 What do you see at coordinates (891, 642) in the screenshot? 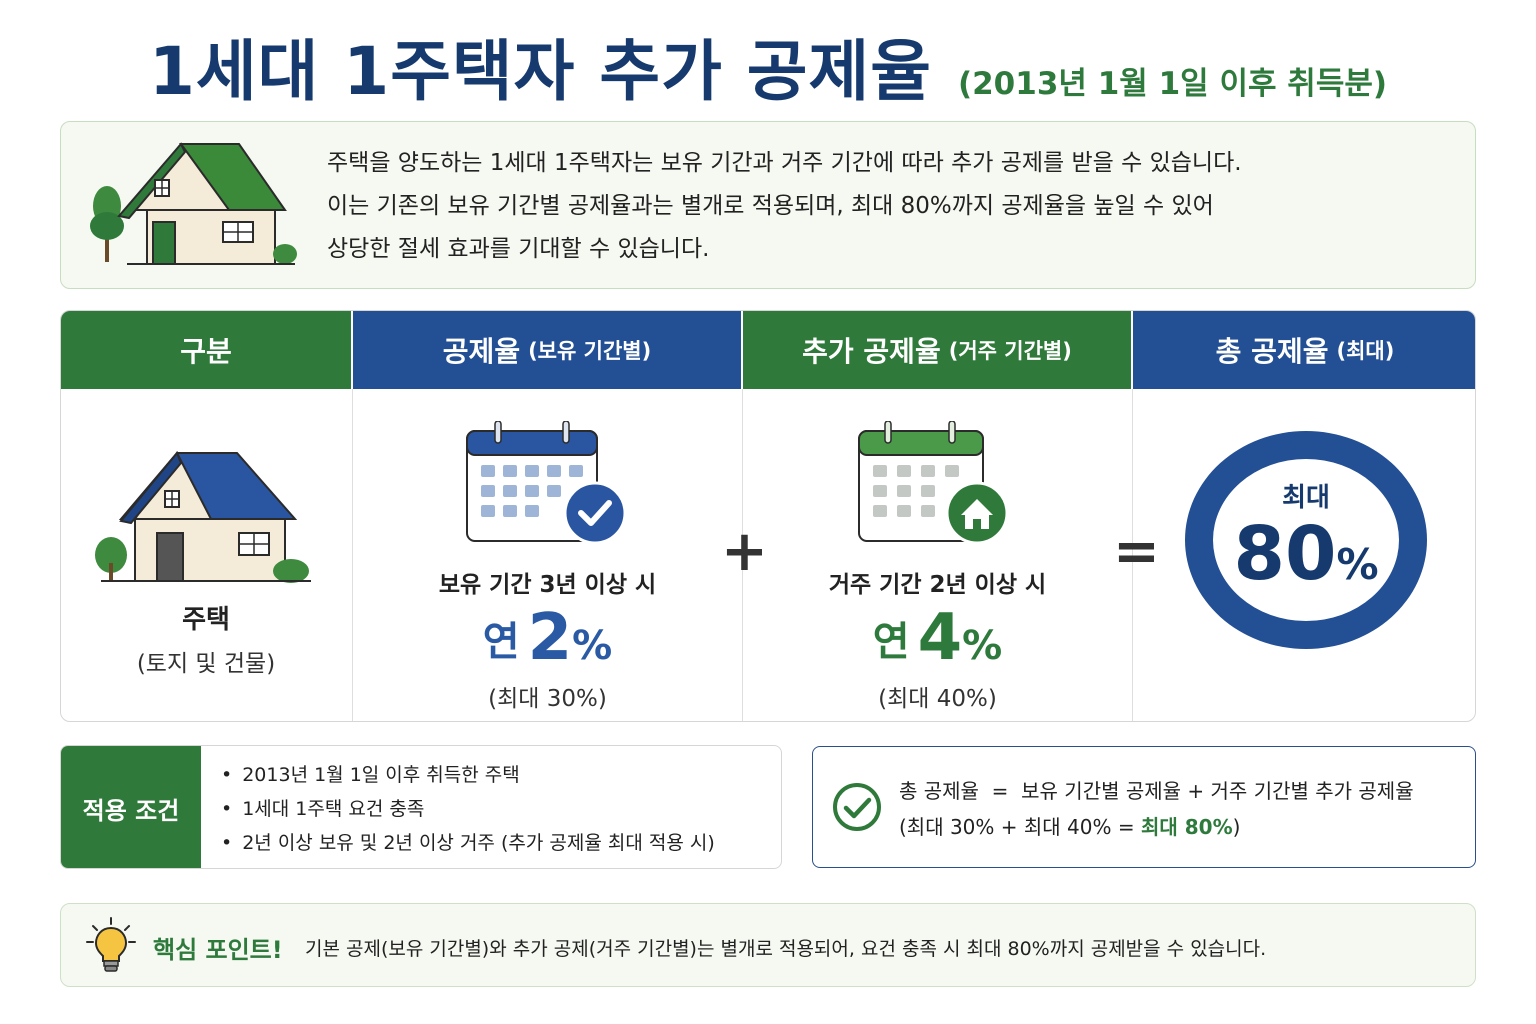
I see `residence-rate-prefix: 연` at bounding box center [891, 642].